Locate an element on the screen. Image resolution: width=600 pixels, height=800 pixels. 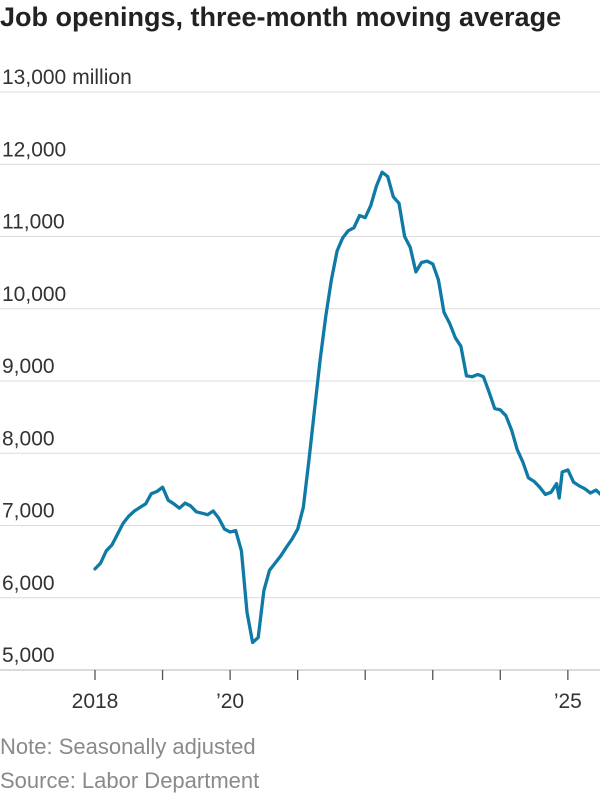
source-text: Source: Labor Department is located at coordinates (130, 780).